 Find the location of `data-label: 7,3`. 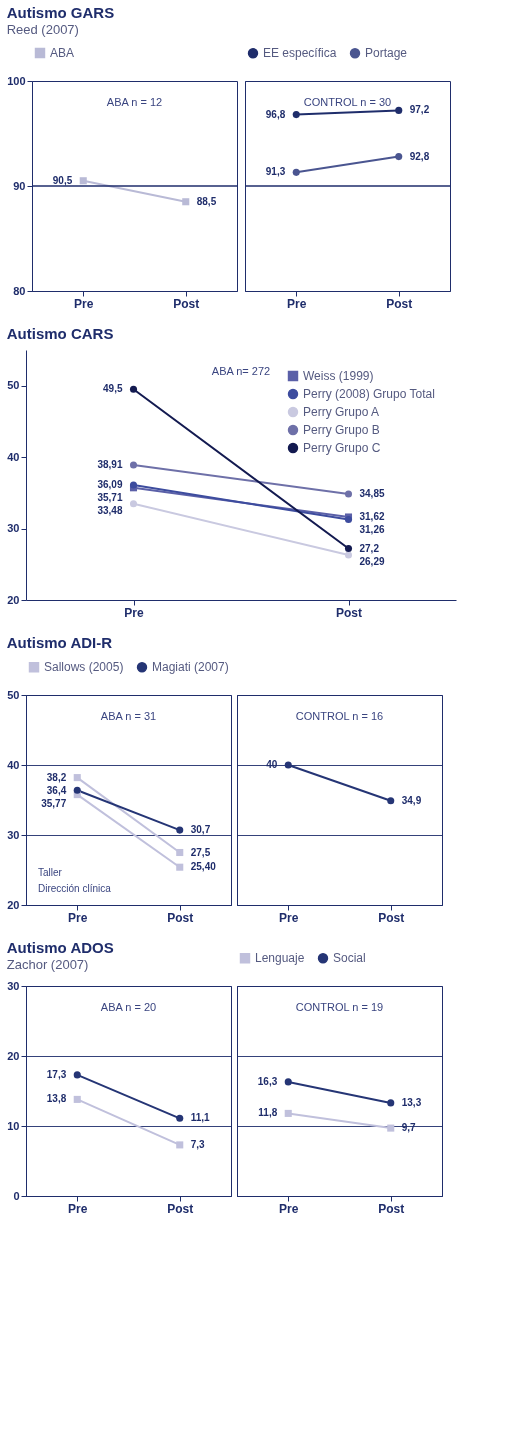

data-label: 7,3 is located at coordinates (198, 1144).